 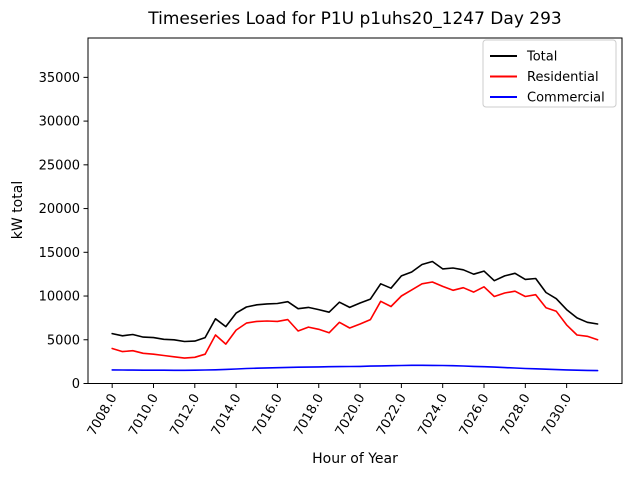 I want to click on legend: Total Residential Commercial, so click(x=549, y=73).